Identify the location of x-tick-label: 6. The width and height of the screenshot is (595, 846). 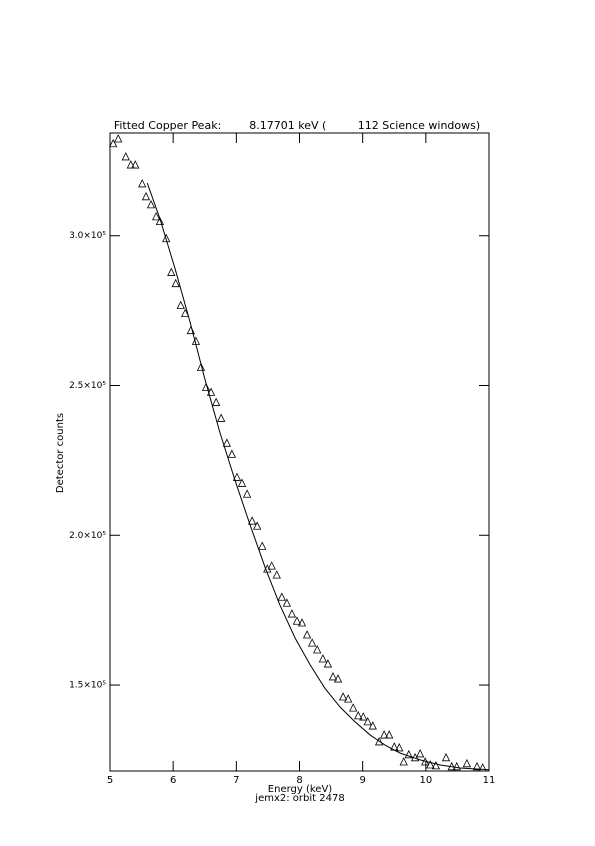
(173, 780).